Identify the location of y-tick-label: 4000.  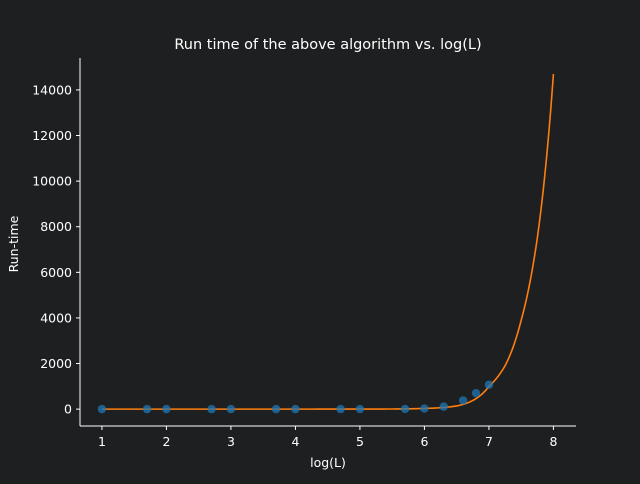
(56, 317).